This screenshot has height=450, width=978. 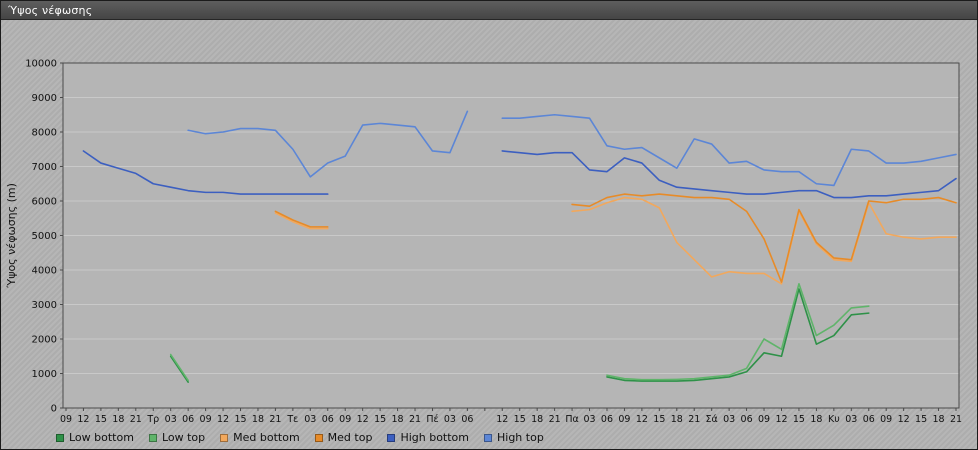 I want to click on legend-label: Med bottom, so click(x=266, y=437).